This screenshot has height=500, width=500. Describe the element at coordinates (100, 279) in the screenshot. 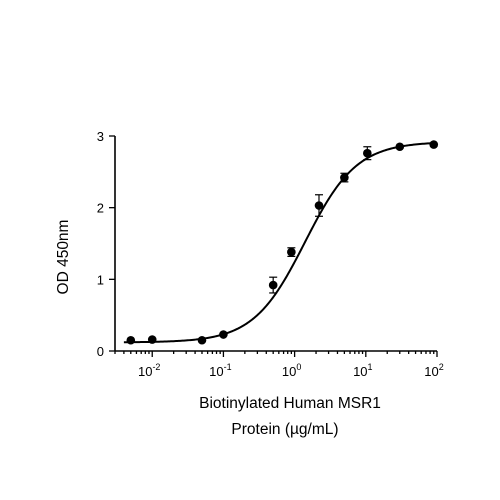

I see `y-tick-label: 1` at that location.